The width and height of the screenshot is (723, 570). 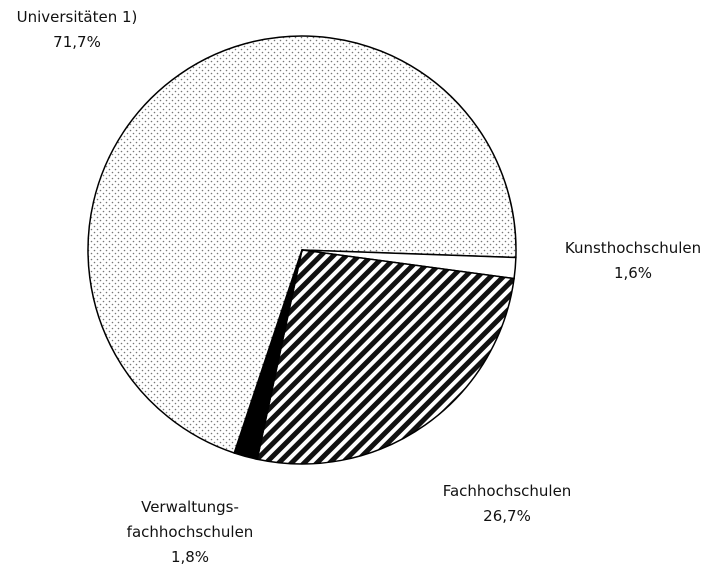 I want to click on category-name: Fachhochschulen, so click(x=507, y=491).